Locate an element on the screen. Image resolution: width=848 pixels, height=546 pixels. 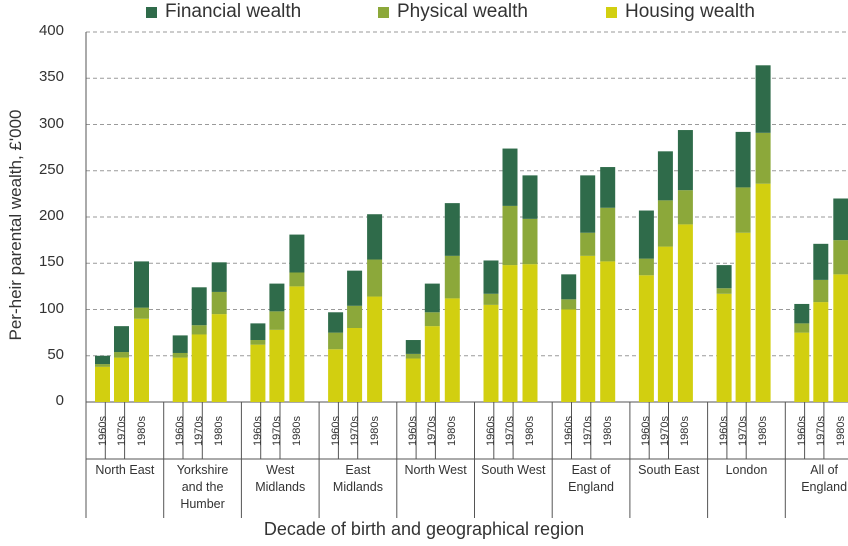
region-label: East of England is located at coordinates (591, 479).